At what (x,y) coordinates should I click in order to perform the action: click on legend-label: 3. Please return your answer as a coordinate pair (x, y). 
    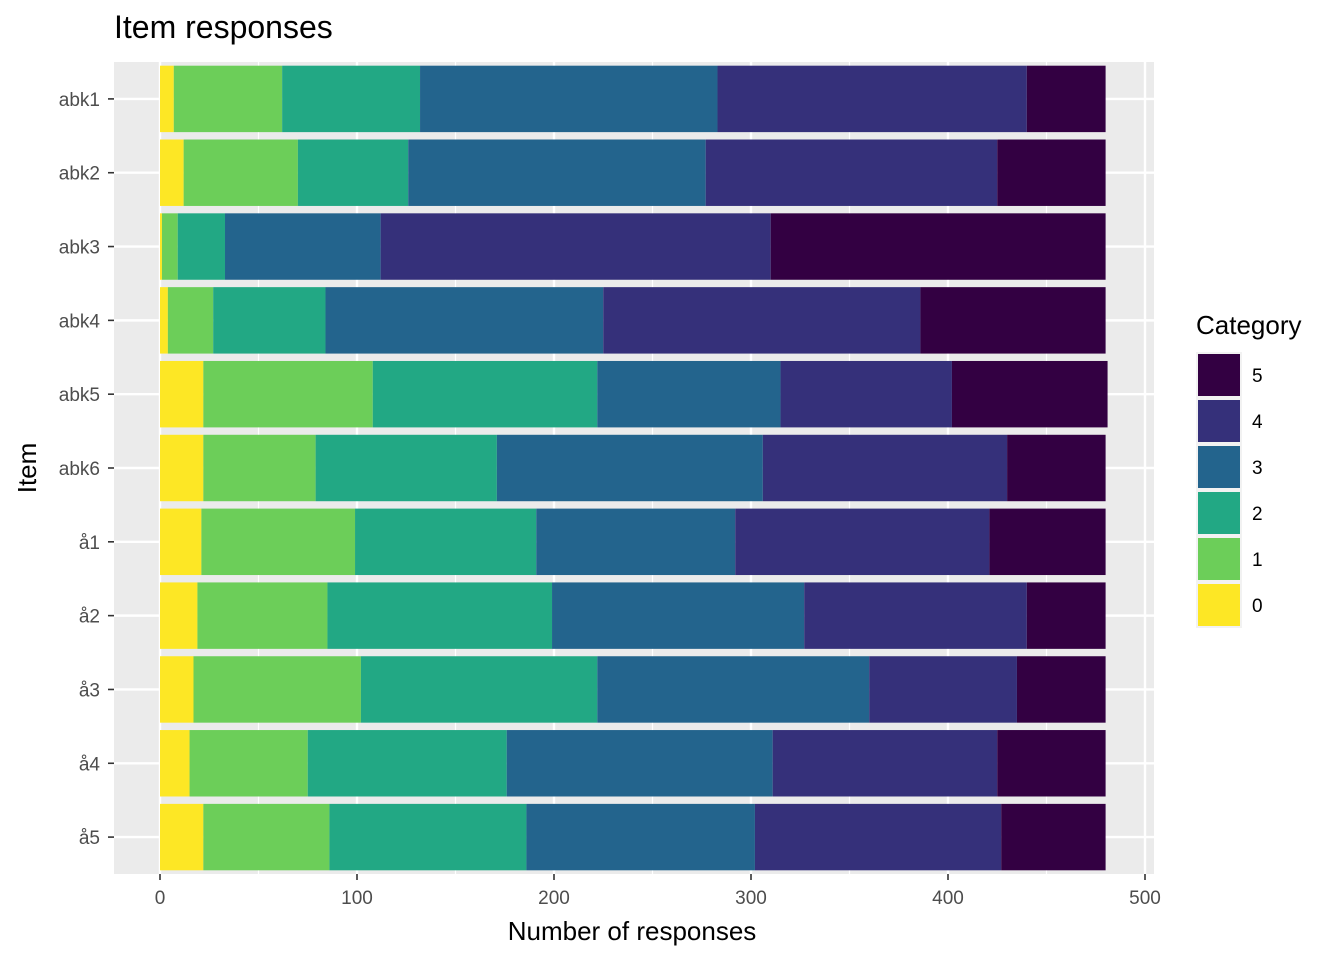
    Looking at the image, I should click on (1257, 468).